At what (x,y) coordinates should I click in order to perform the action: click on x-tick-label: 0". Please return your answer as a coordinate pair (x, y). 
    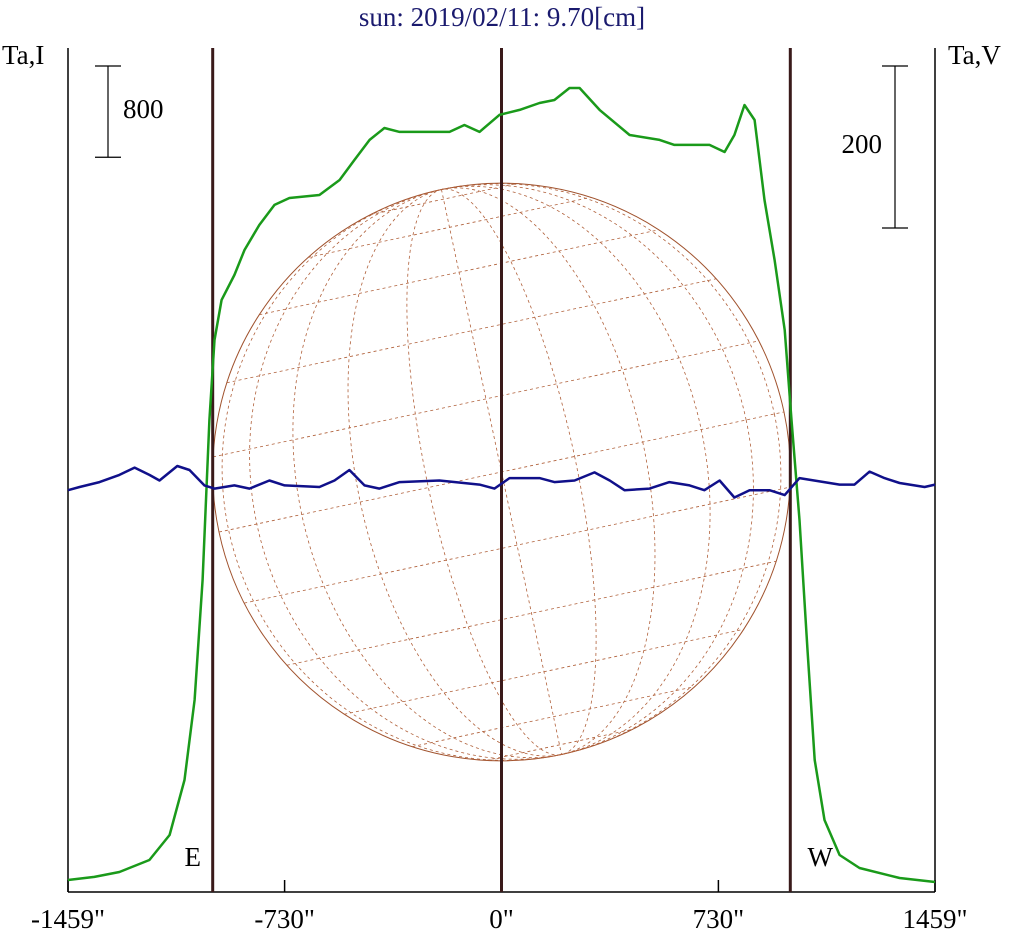
    Looking at the image, I should click on (501, 919).